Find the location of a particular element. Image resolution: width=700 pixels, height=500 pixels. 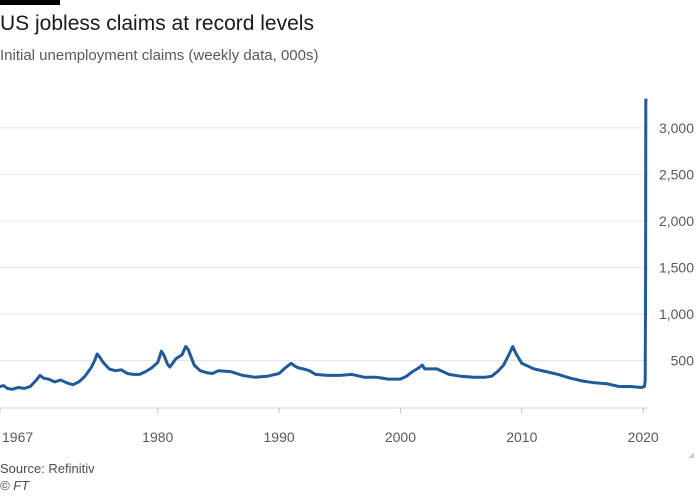

brand-bar is located at coordinates (30, 2).